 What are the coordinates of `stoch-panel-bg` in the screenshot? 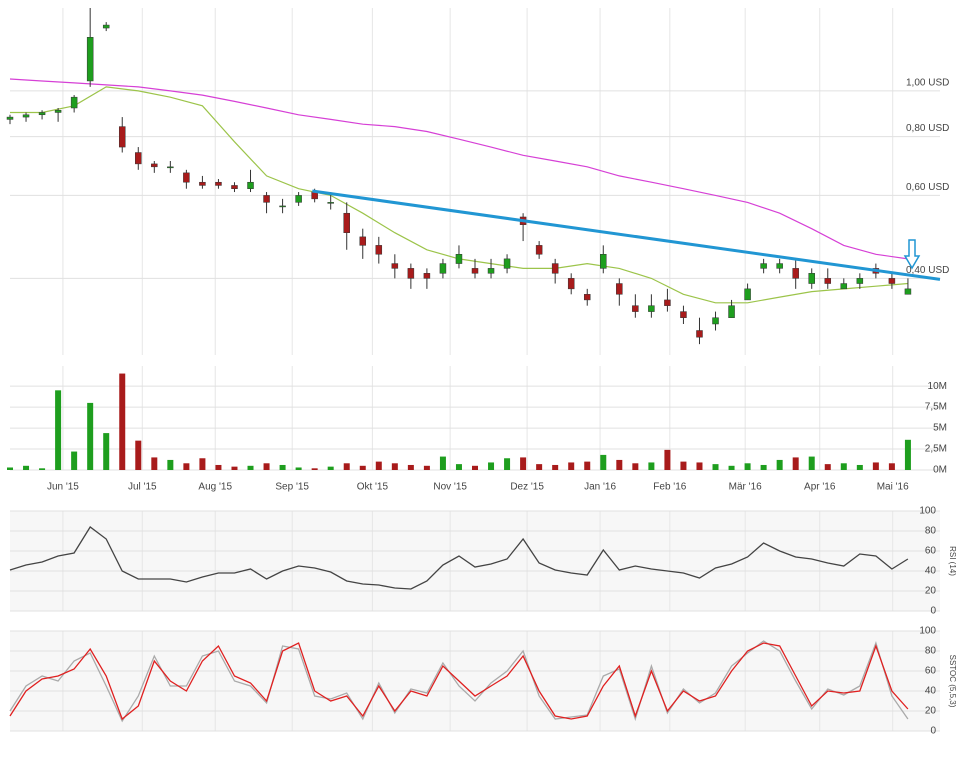 It's located at (475, 681).